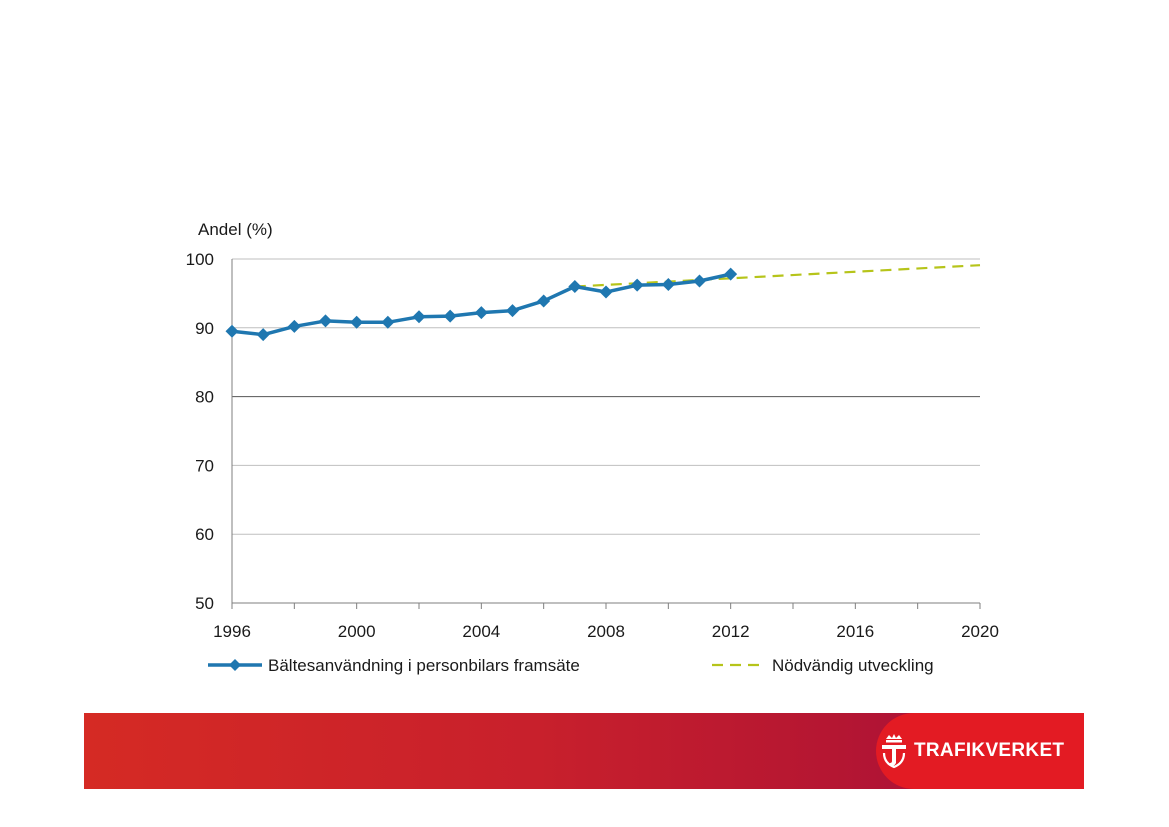 The image size is (1169, 827). Describe the element at coordinates (204, 328) in the screenshot. I see `y-tick-label-90: 90` at that location.